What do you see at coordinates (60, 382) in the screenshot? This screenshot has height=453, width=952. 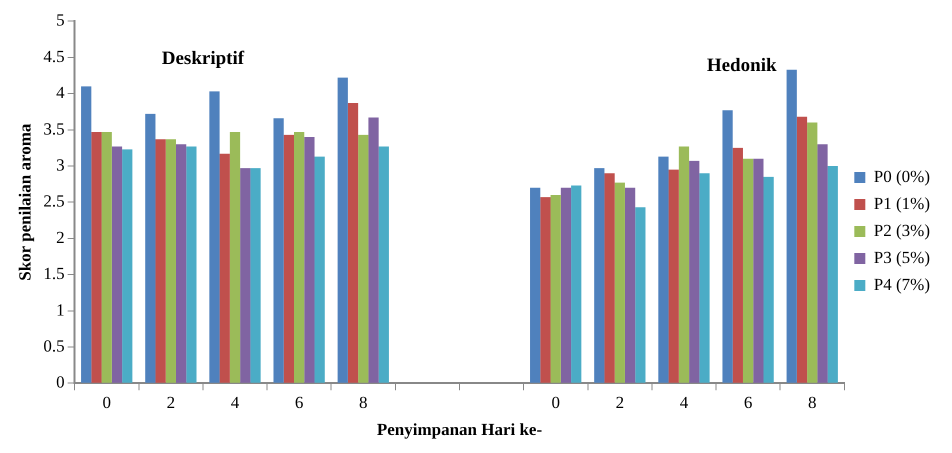 I see `y-tick-label: 0` at bounding box center [60, 382].